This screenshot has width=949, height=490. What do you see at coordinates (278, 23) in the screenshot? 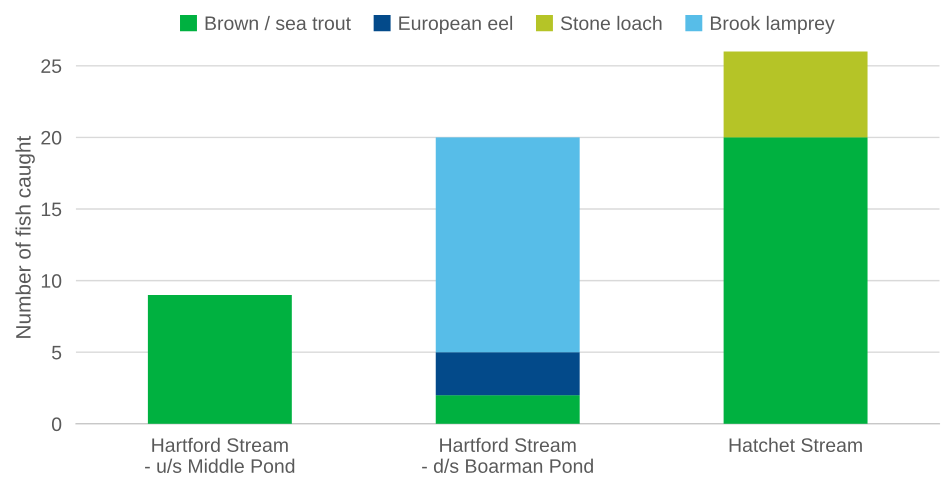
I see `legend-label: Brown / sea trout` at bounding box center [278, 23].